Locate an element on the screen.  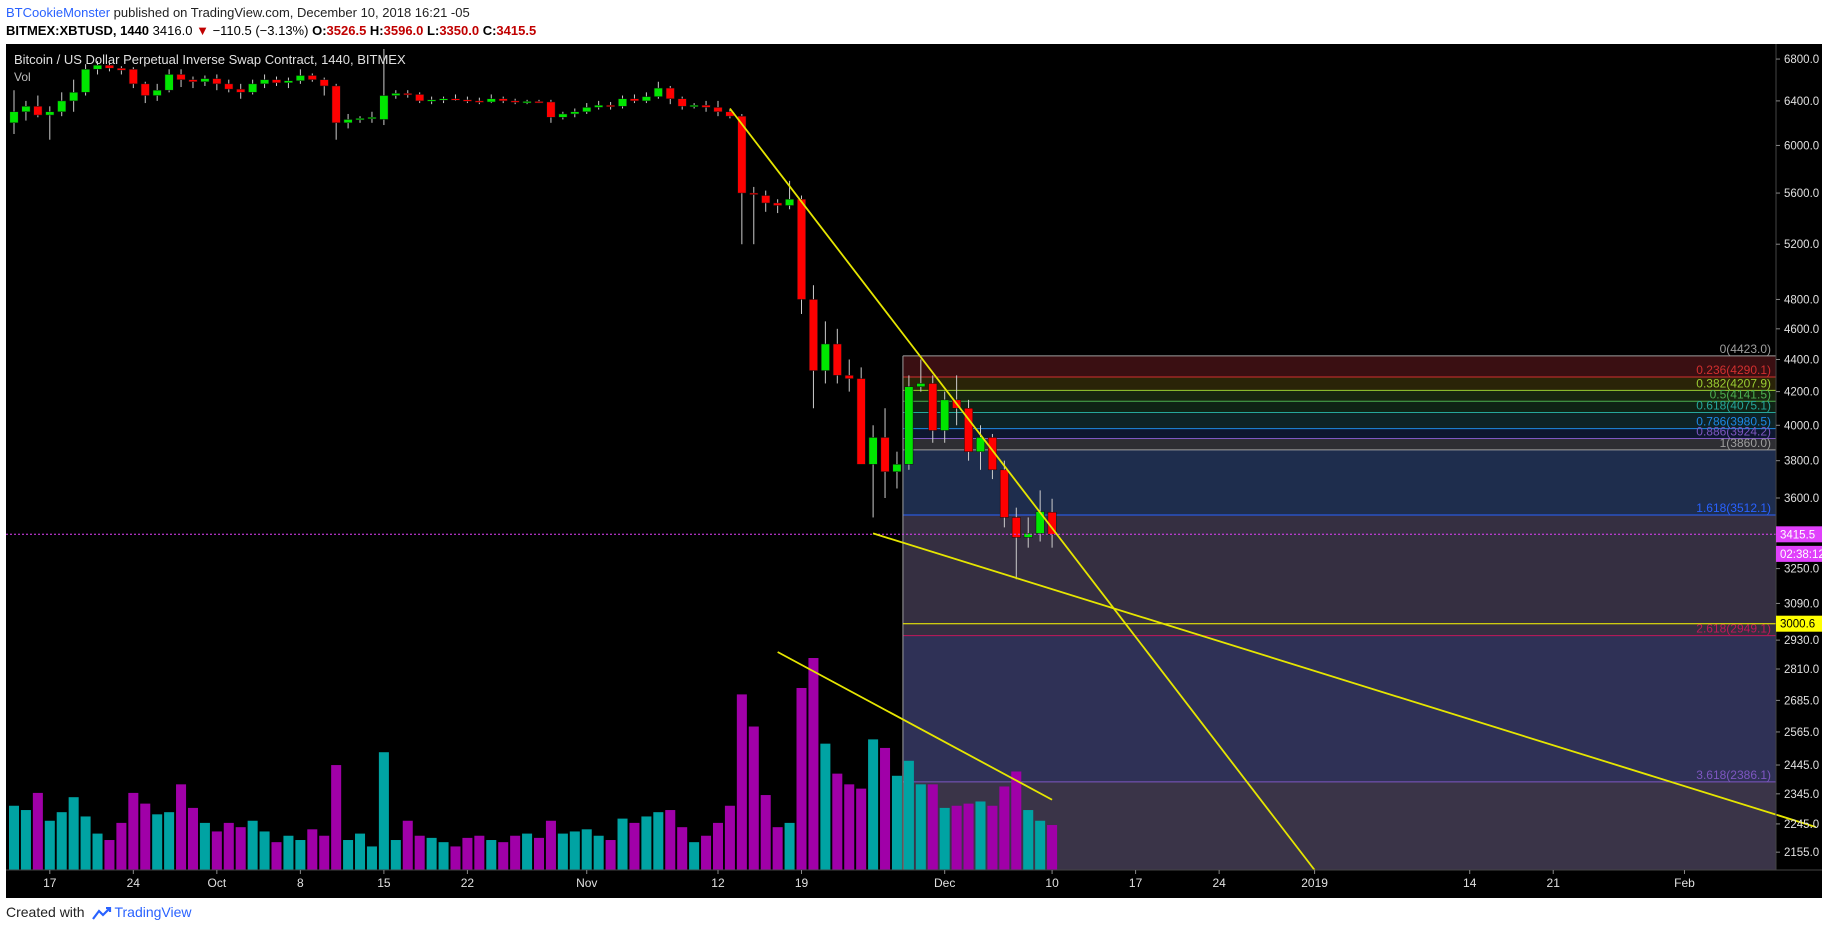
price-marker-label: 3415.5 is located at coordinates (1797, 535).